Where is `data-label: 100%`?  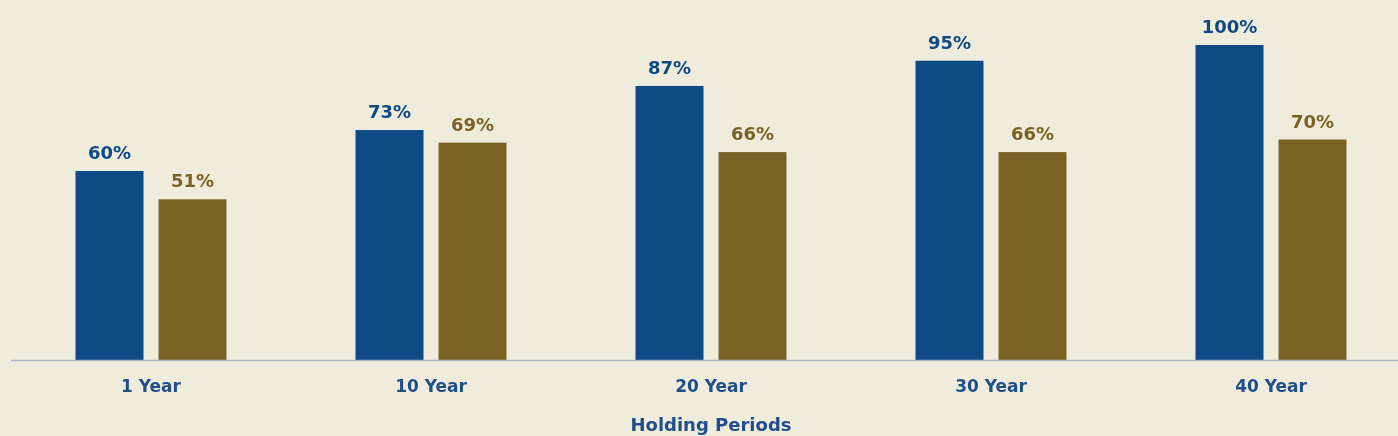
data-label: 100% is located at coordinates (1229, 26).